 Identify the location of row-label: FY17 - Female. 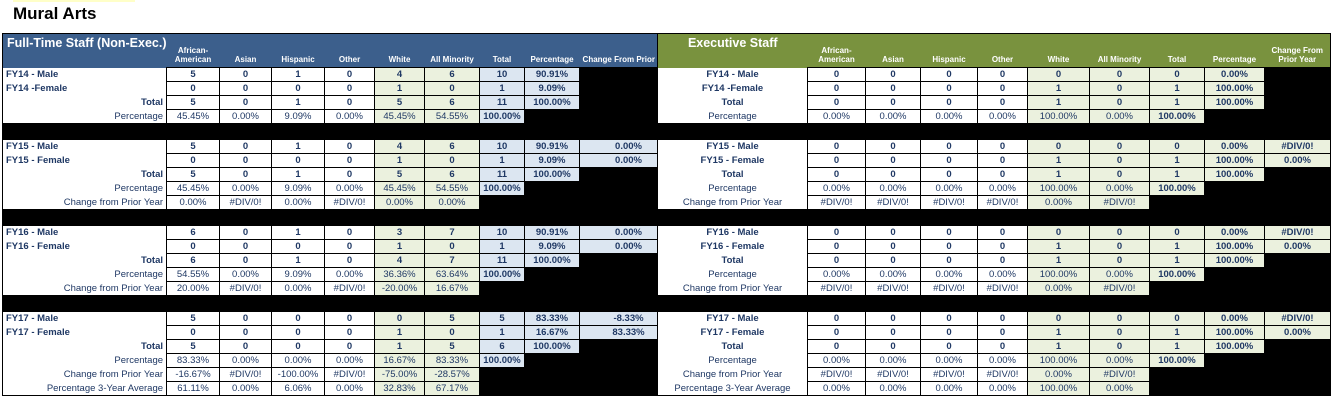
(85, 332).